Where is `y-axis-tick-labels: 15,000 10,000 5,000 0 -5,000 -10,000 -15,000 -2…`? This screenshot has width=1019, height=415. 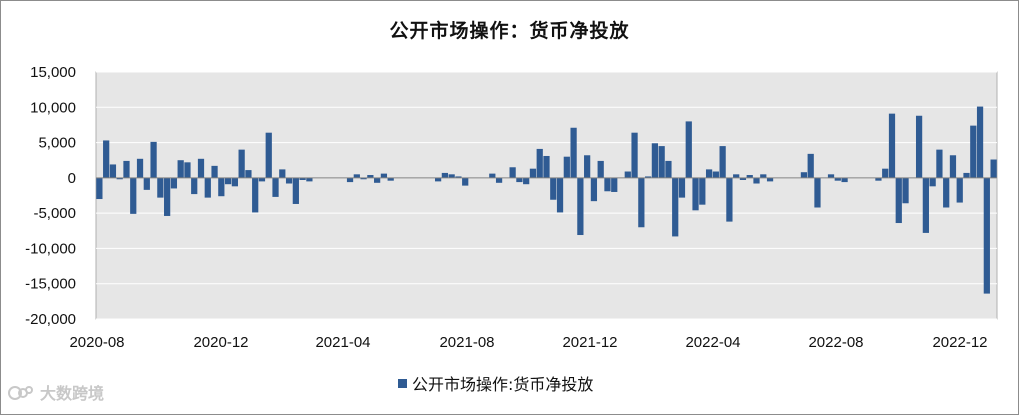
y-axis-tick-labels: 15,000 10,000 5,000 0 -5,000 -10,000 -15,000 -2… is located at coordinates (50, 196).